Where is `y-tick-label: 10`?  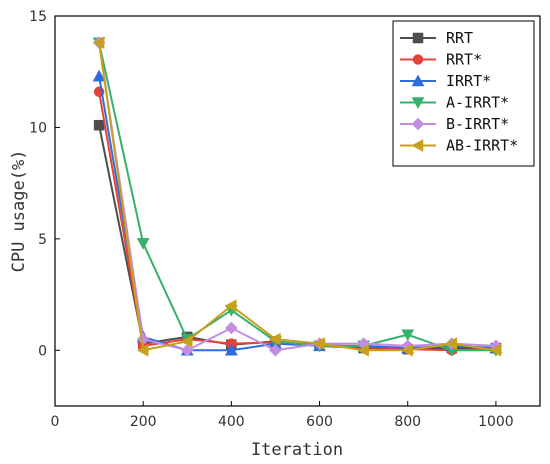 y-tick-label: 10 is located at coordinates (38, 128).